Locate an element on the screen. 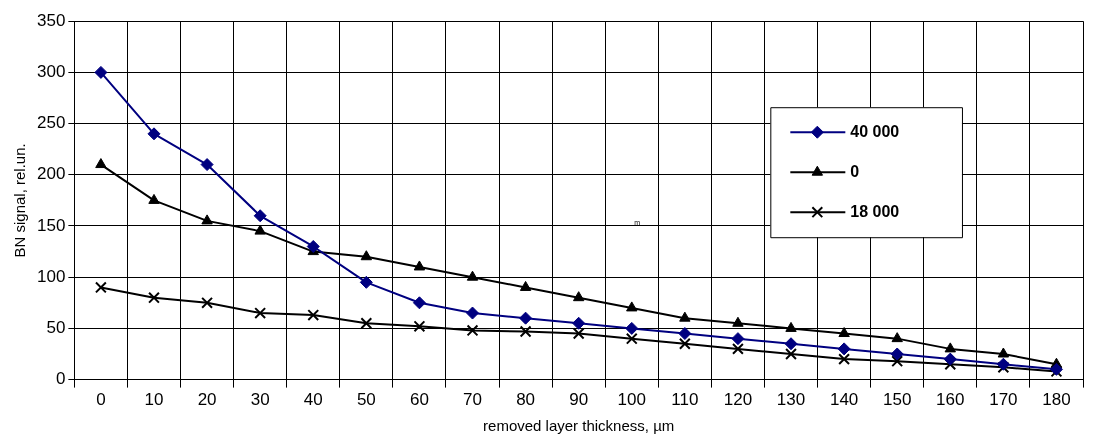 The image size is (1101, 448). x-tick-label: 110 is located at coordinates (685, 400).